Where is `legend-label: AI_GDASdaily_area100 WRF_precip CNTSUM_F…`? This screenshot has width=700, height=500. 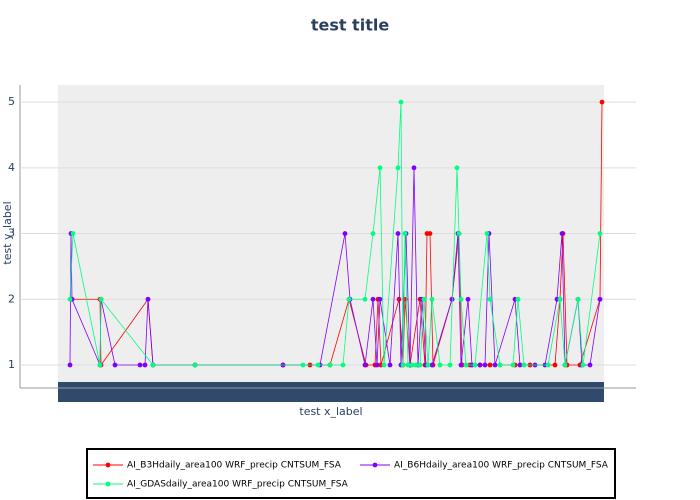 legend-label: AI_GDASdaily_area100 WRF_precip CNTSUM_F… is located at coordinates (238, 485).